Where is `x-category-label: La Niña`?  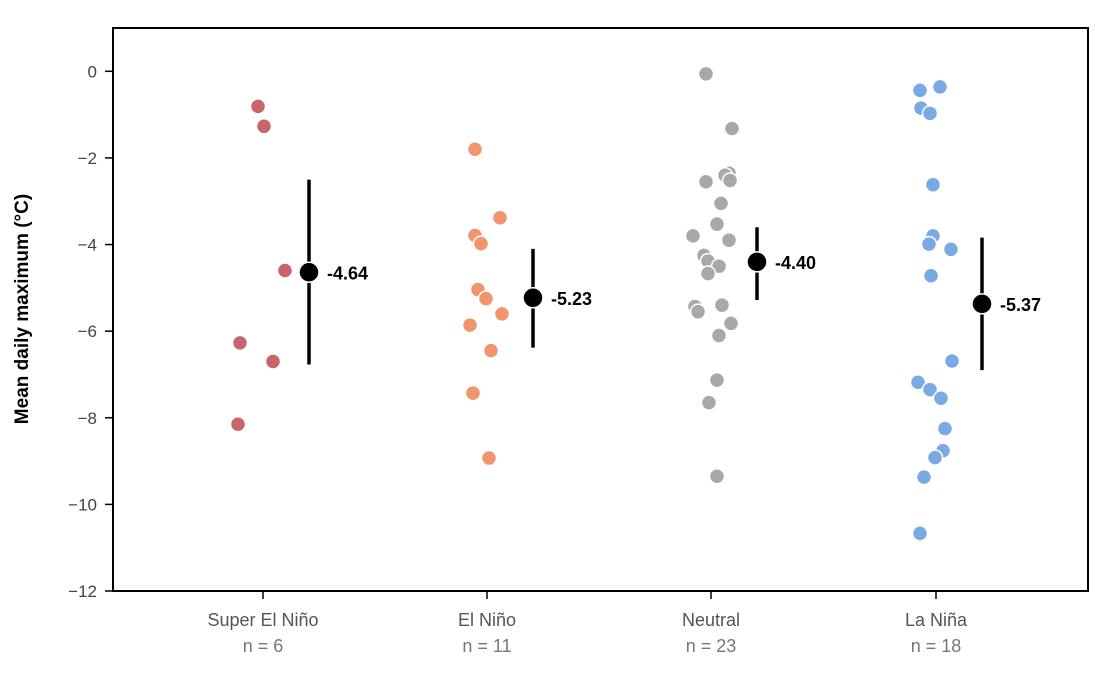 x-category-label: La Niña is located at coordinates (936, 620).